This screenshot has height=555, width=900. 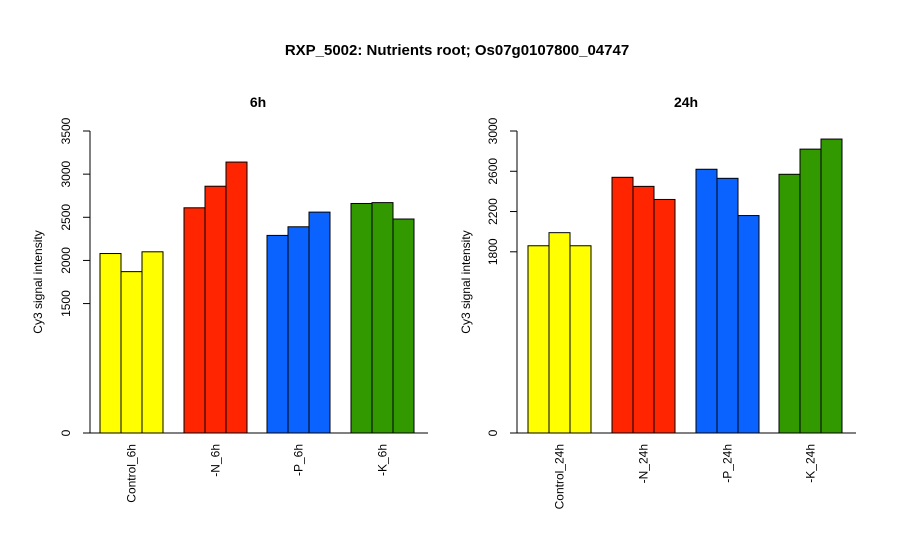 What do you see at coordinates (216, 460) in the screenshot?
I see `x-category-label: -N_6h` at bounding box center [216, 460].